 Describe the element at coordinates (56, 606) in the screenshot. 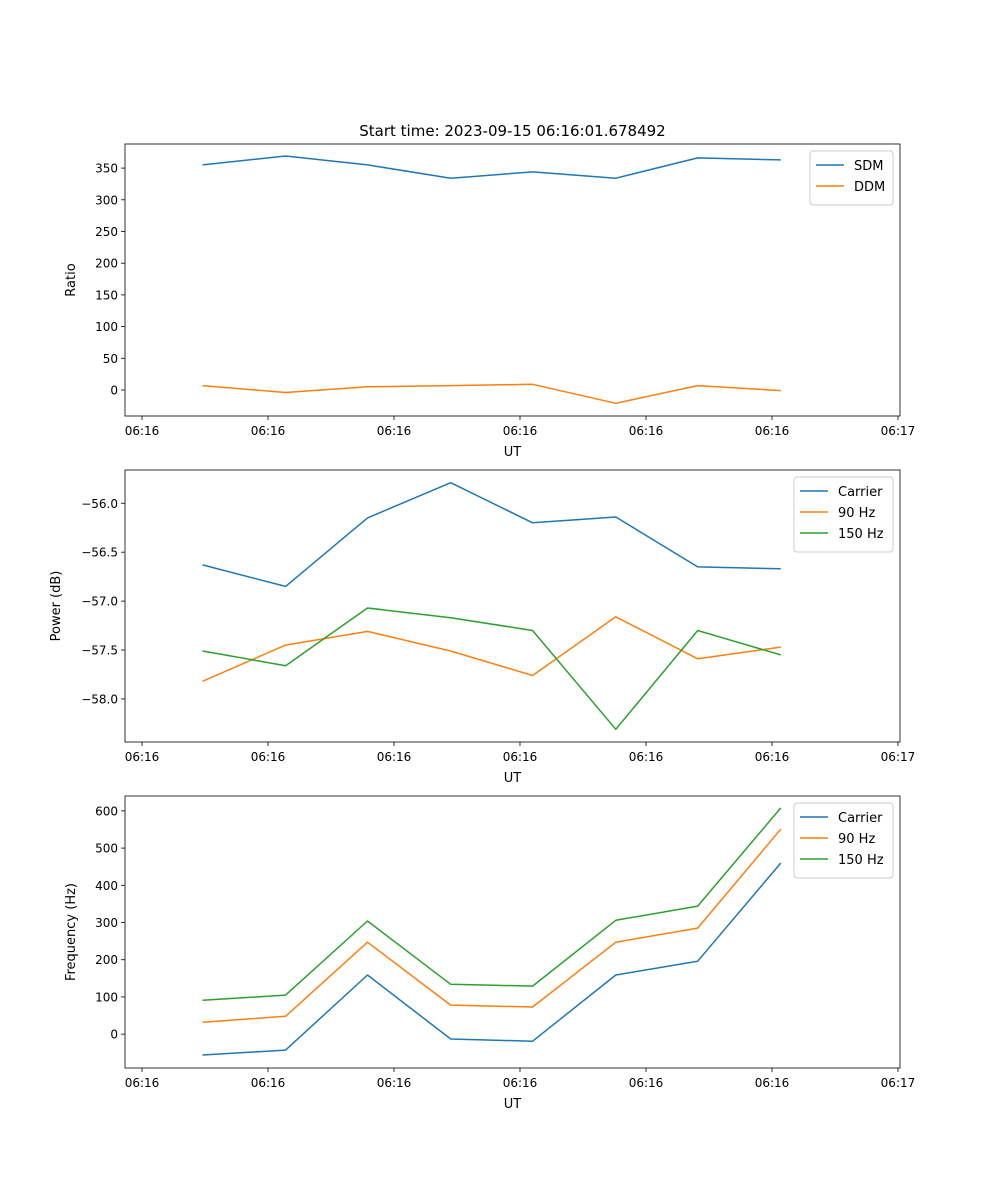

I see `y-axis-label: Power (dB)` at that location.